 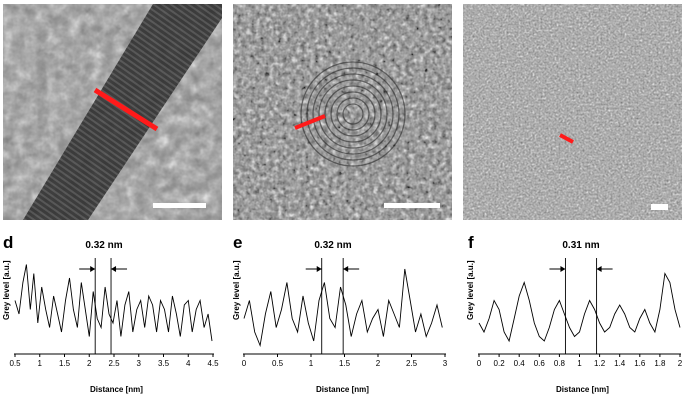 I want to click on chart-e-tick-label: 0, so click(x=244, y=363).